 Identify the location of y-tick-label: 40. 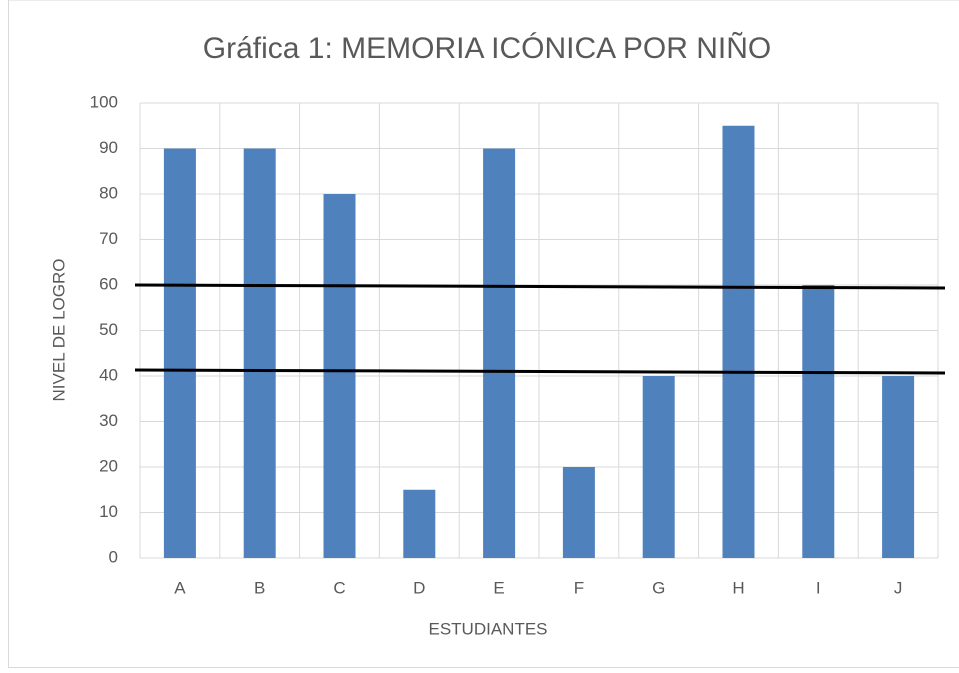
(108, 374).